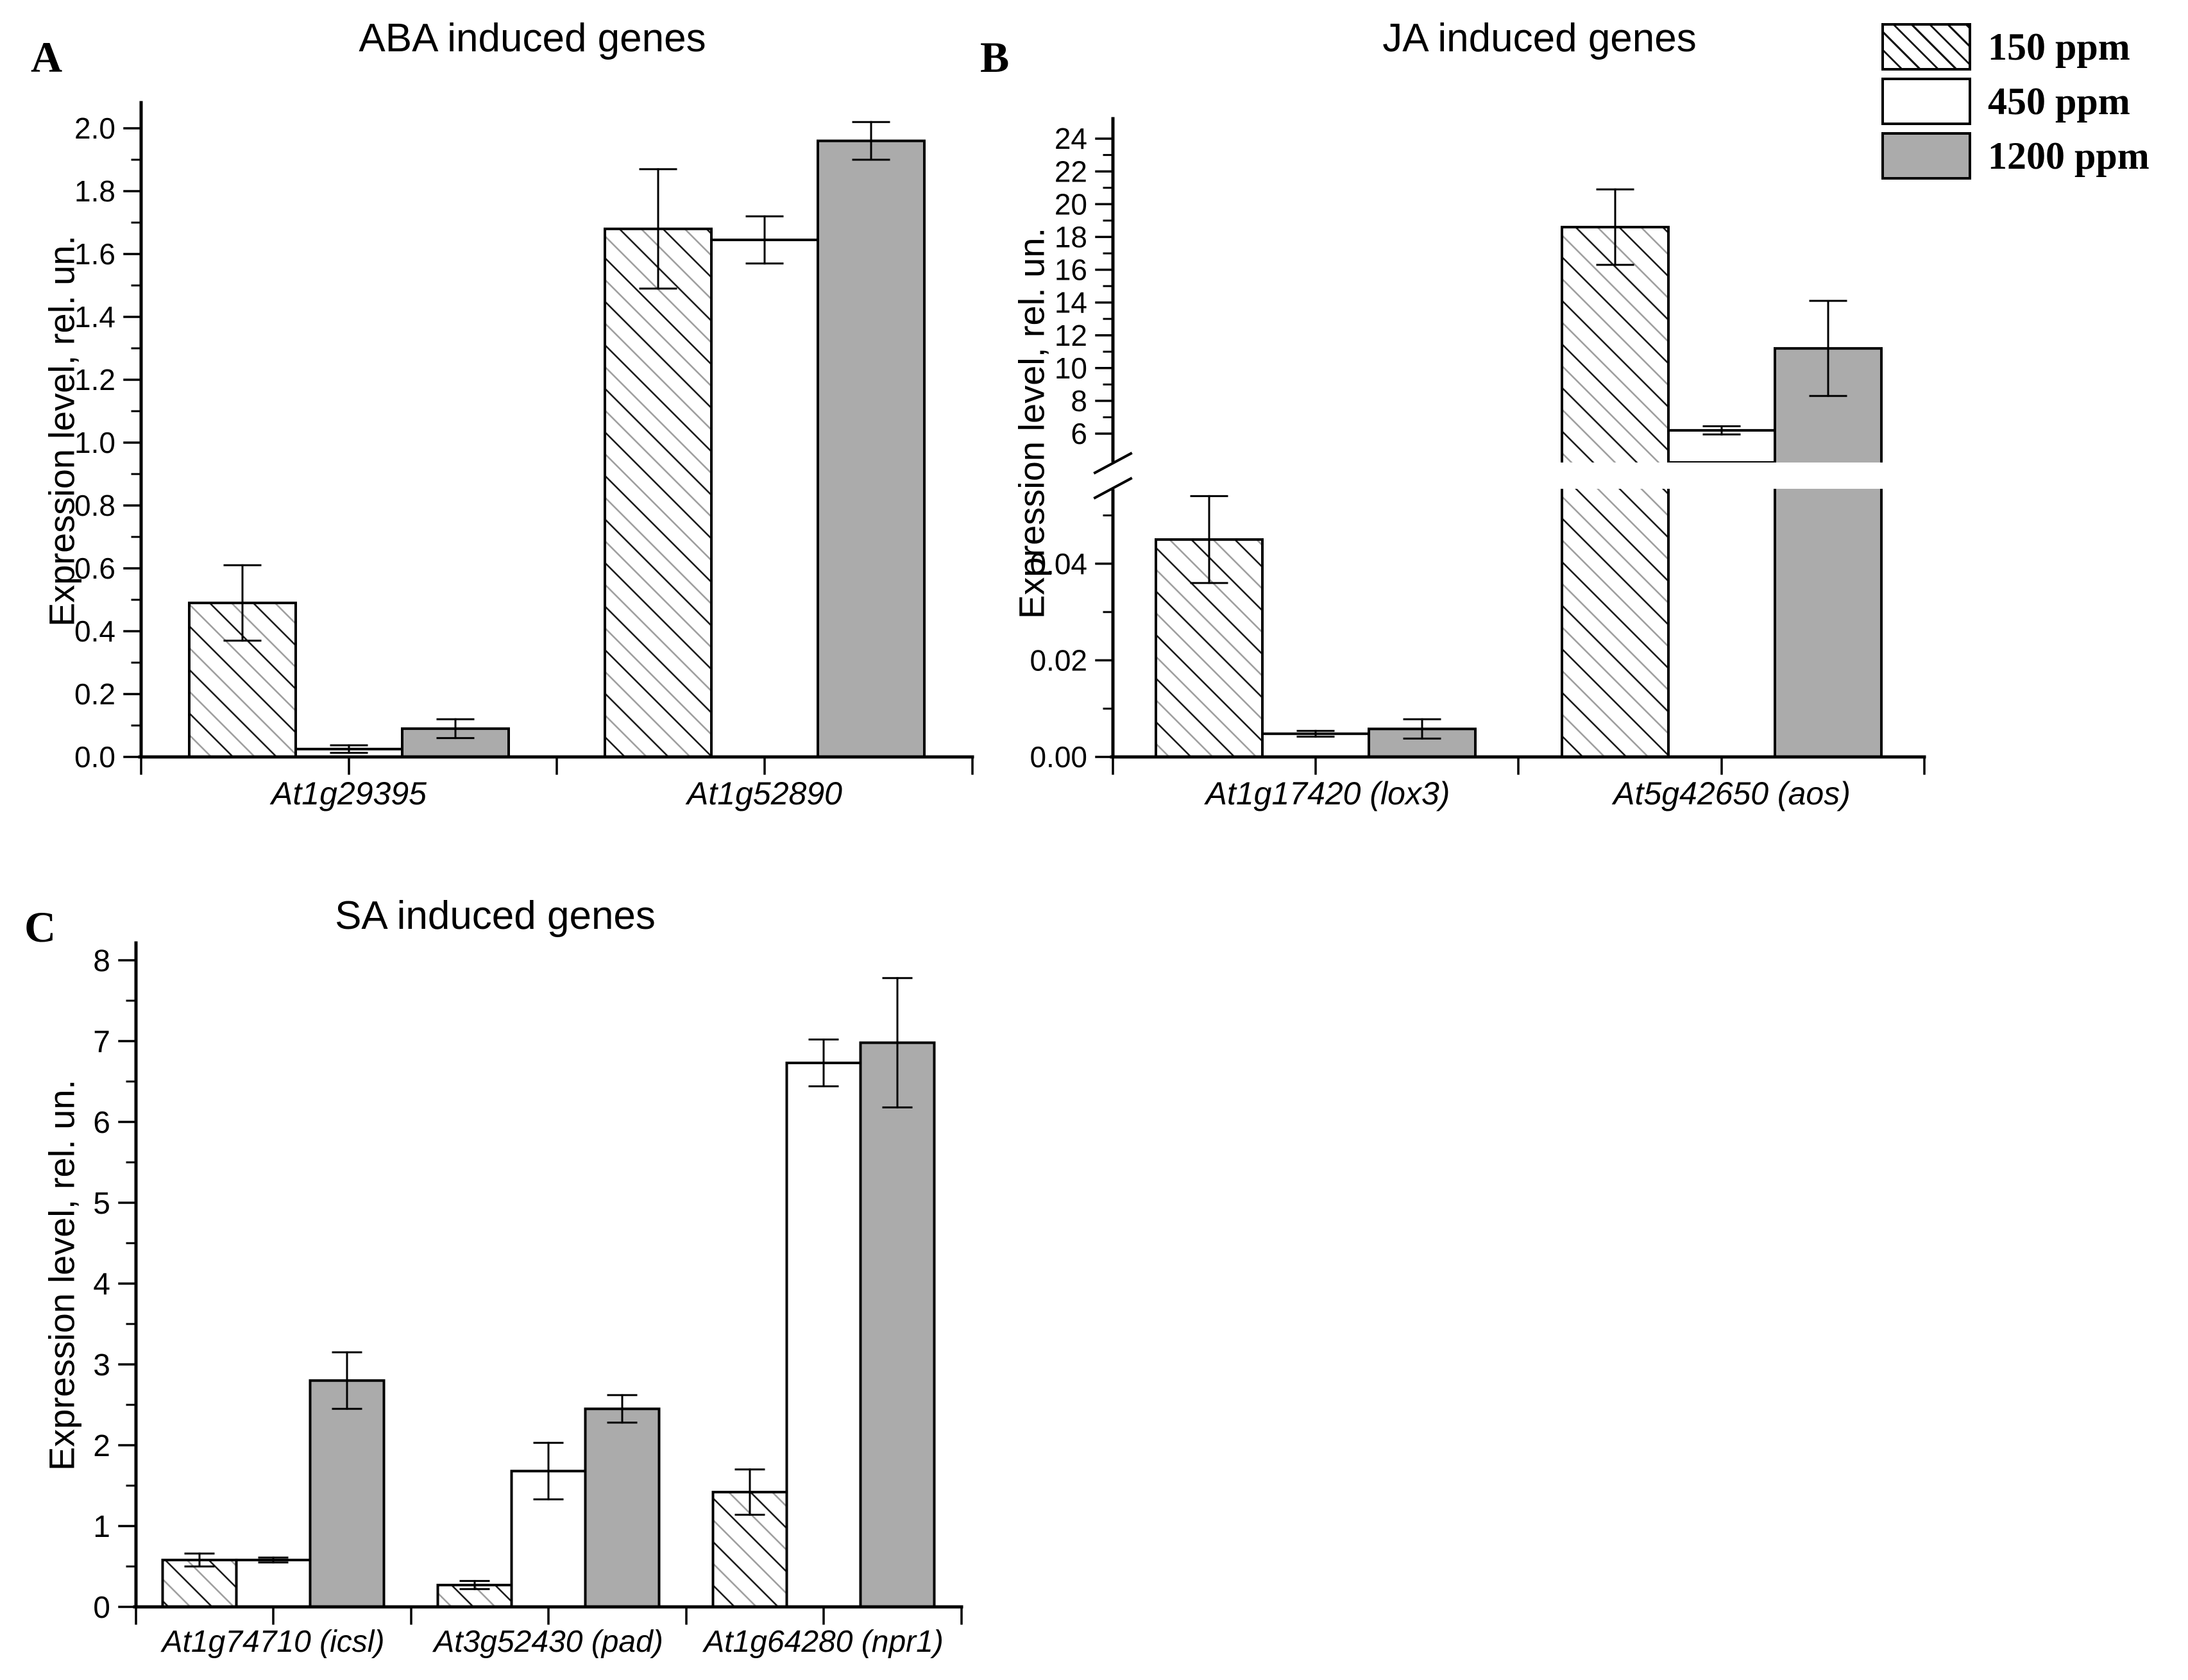 Image resolution: width=2188 pixels, height=1680 pixels. What do you see at coordinates (94, 506) in the screenshot?
I see `svg-text: 0.8` at bounding box center [94, 506].